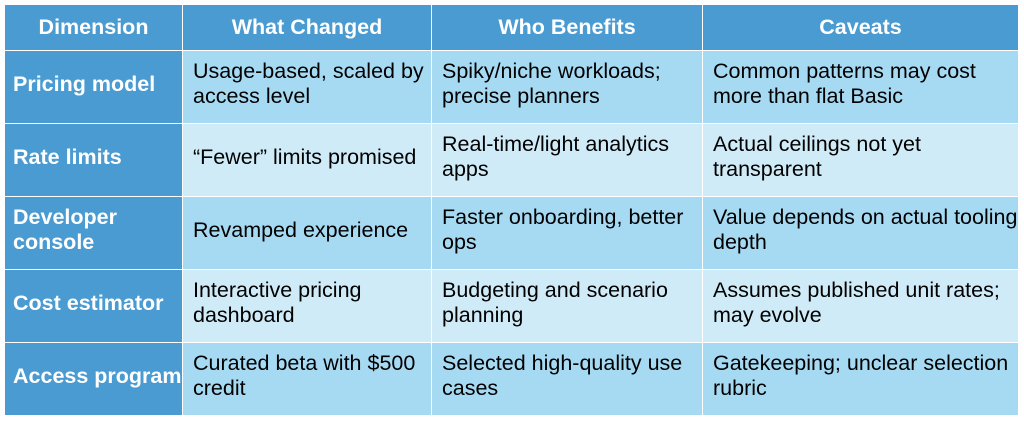  I want to click on what-changed-text: Interactive pricing dashboard, so click(277, 302).